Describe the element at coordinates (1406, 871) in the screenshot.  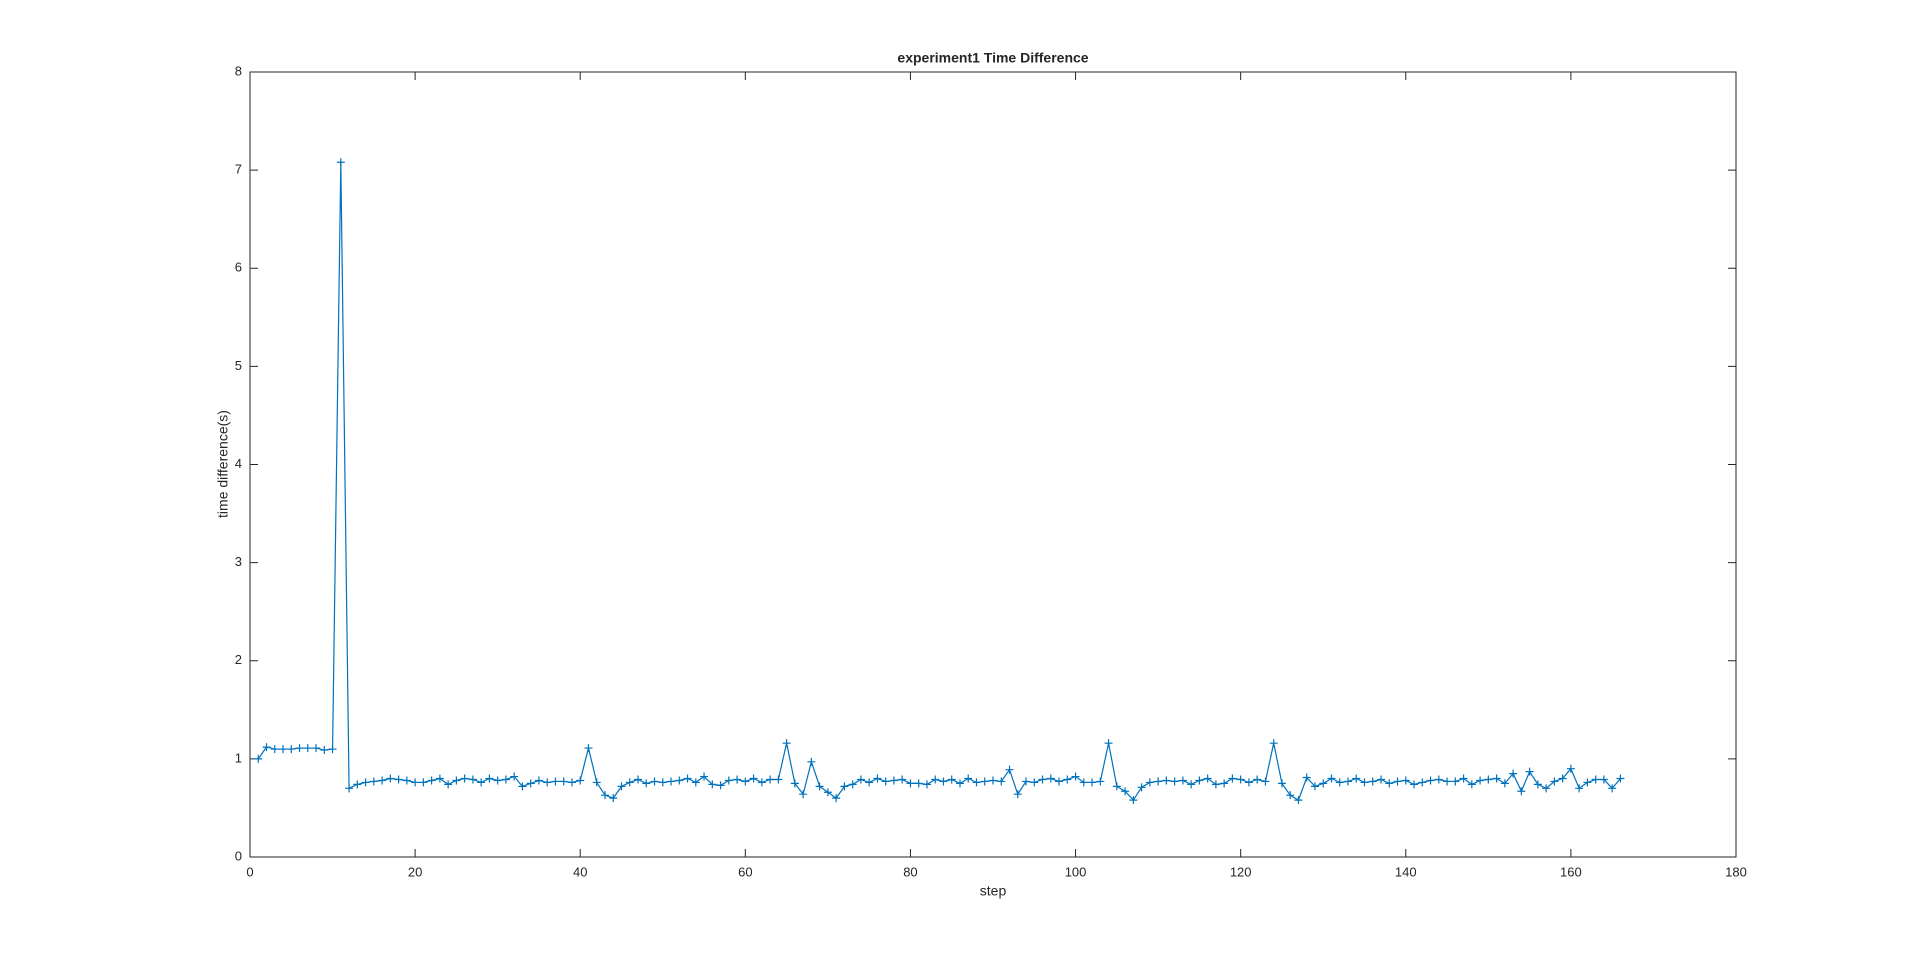
I see `x-tick-label: 140` at that location.